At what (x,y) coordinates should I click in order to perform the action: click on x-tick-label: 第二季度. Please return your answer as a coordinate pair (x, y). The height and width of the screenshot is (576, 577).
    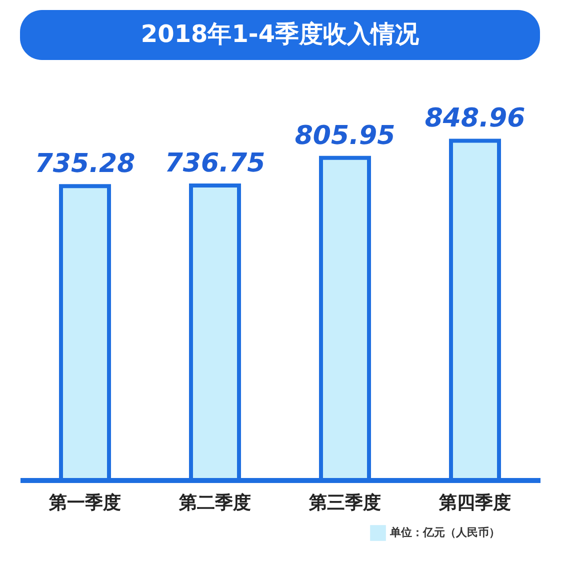
    Looking at the image, I should click on (214, 503).